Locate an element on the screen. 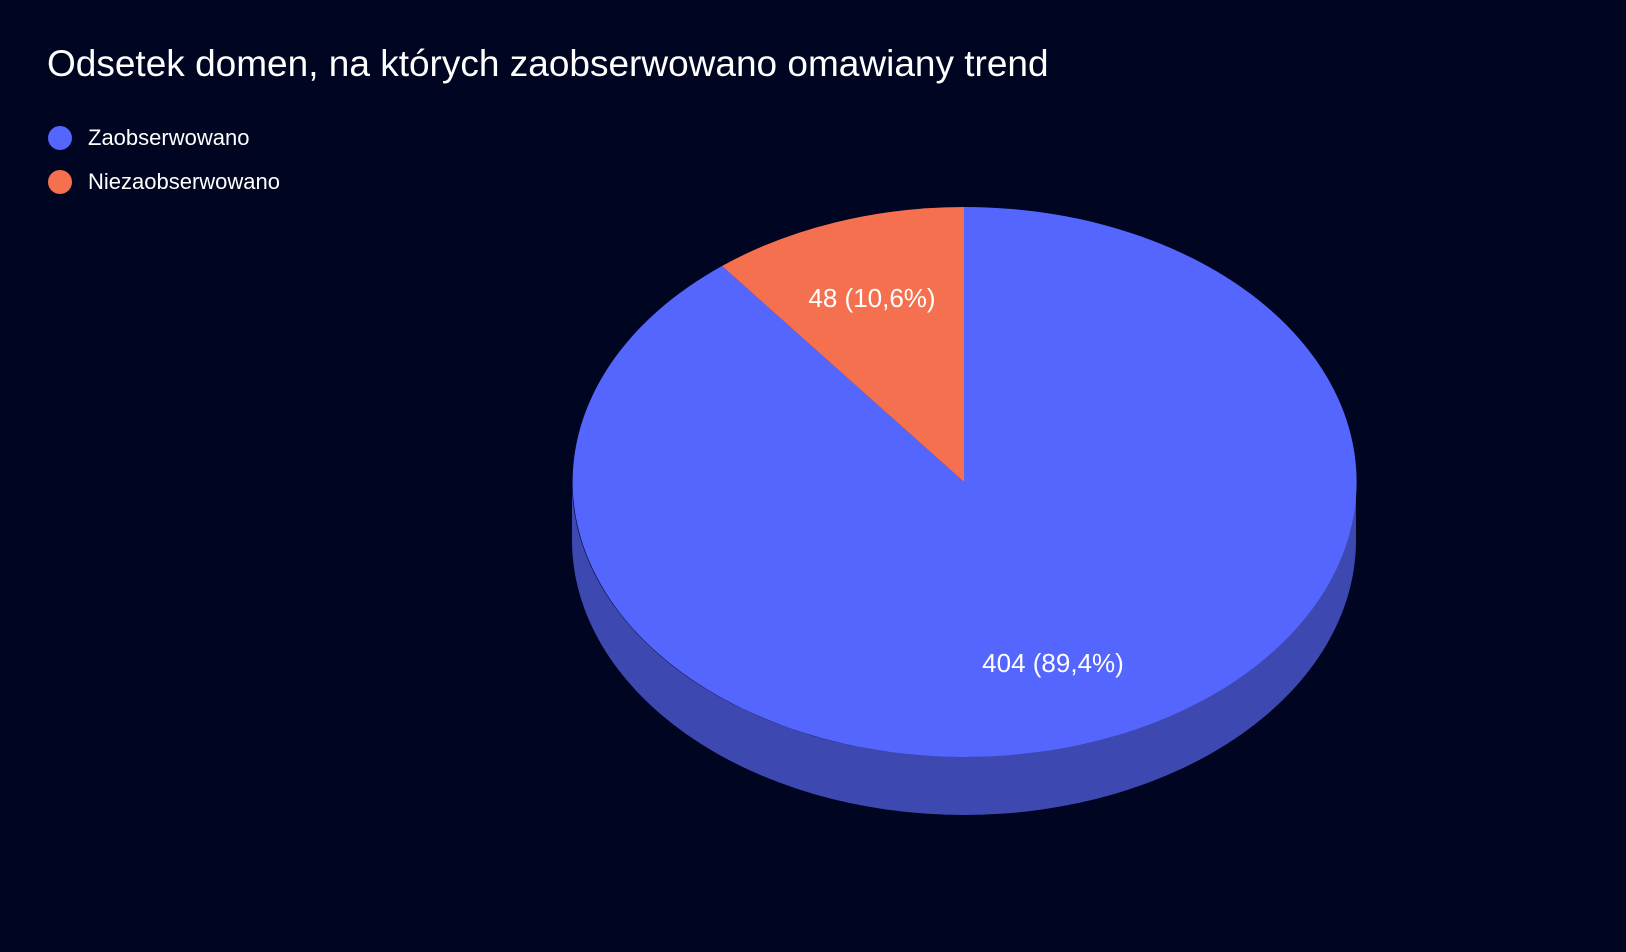 The height and width of the screenshot is (952, 1626). legend-item-niezaobserwowano: Niezaobserwowano is located at coordinates (164, 182).